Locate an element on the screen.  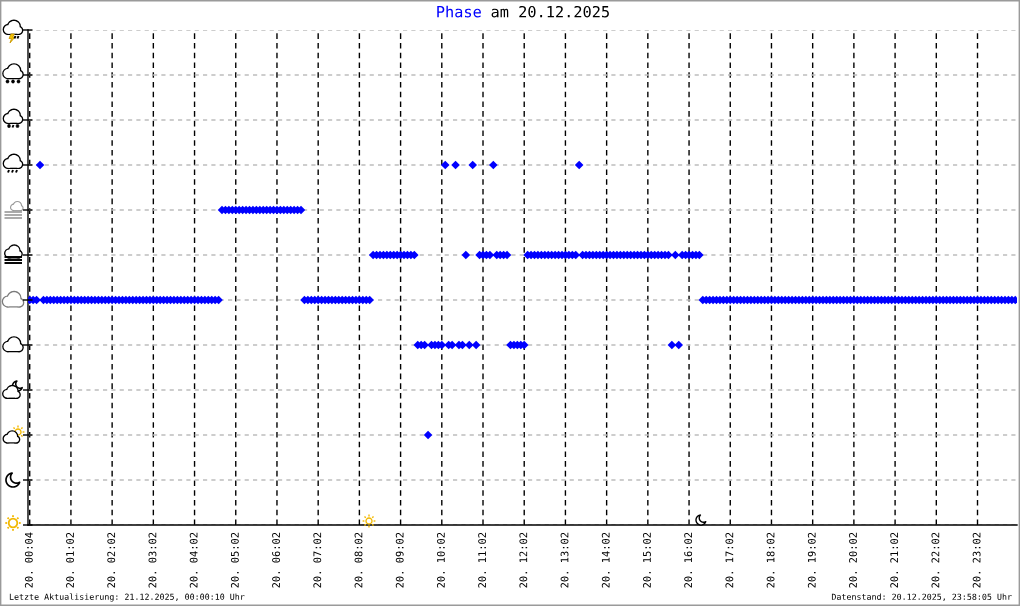
x-tick-label: 20. 22:02 is located at coordinates (935, 560).